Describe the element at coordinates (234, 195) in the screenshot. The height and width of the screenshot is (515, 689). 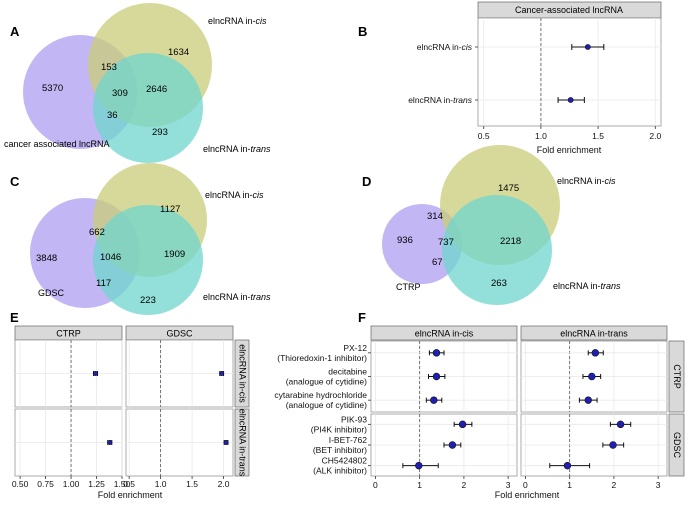
I see `venn-c-top-label: elncRNA in-cis` at that location.